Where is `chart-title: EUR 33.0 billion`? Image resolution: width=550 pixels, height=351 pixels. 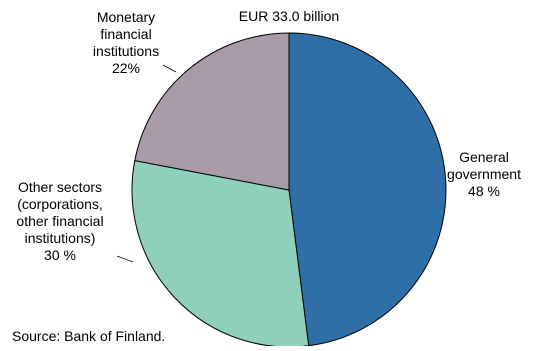
chart-title: EUR 33.0 billion is located at coordinates (289, 16).